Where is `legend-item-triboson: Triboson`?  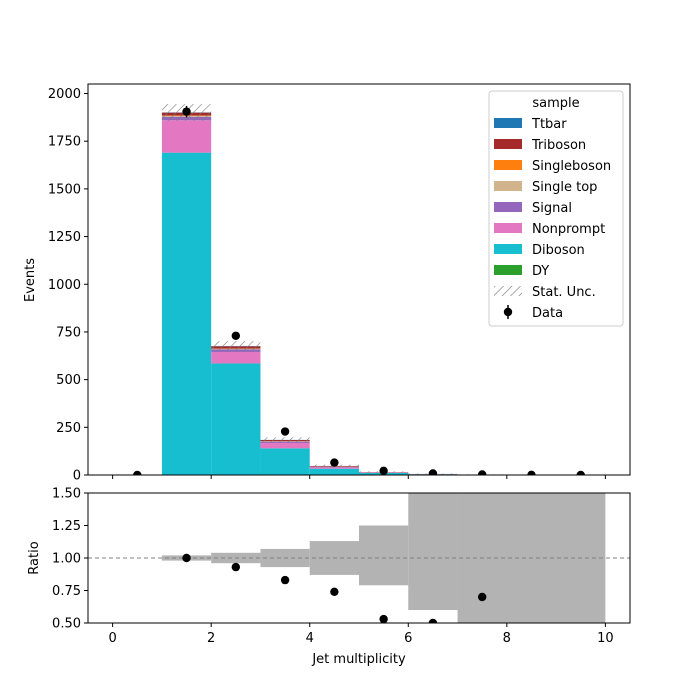
legend-item-triboson: Triboson is located at coordinates (540, 145).